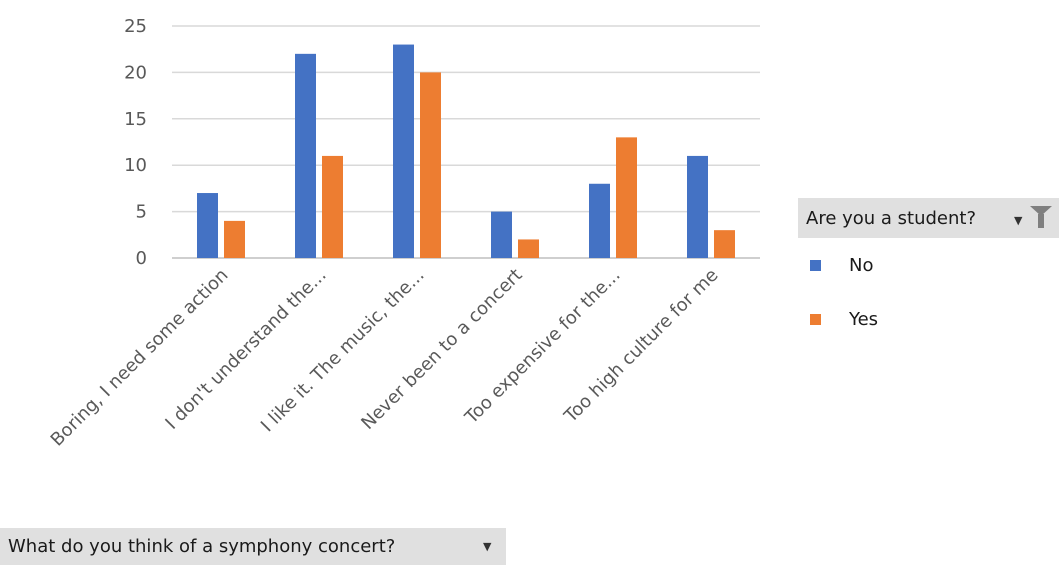 The width and height of the screenshot is (1059, 565). What do you see at coordinates (135, 72) in the screenshot?
I see `y-tick-label: 20` at bounding box center [135, 72].